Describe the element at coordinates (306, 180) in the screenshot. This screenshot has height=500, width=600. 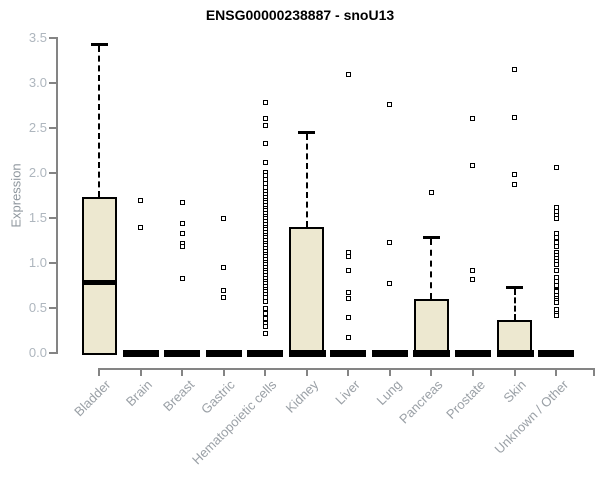
I see `whisker-kidney` at that location.